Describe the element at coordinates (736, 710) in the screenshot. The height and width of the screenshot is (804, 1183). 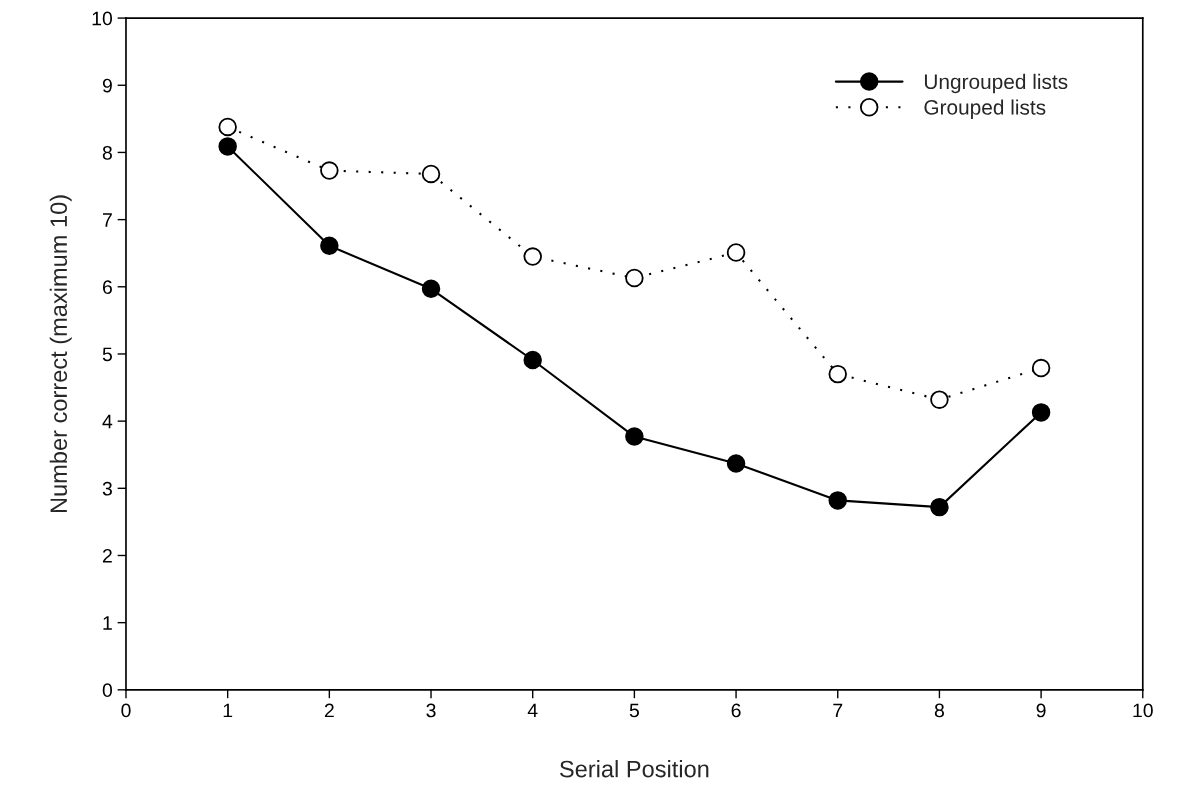
I see `x-tick-label: 6` at that location.